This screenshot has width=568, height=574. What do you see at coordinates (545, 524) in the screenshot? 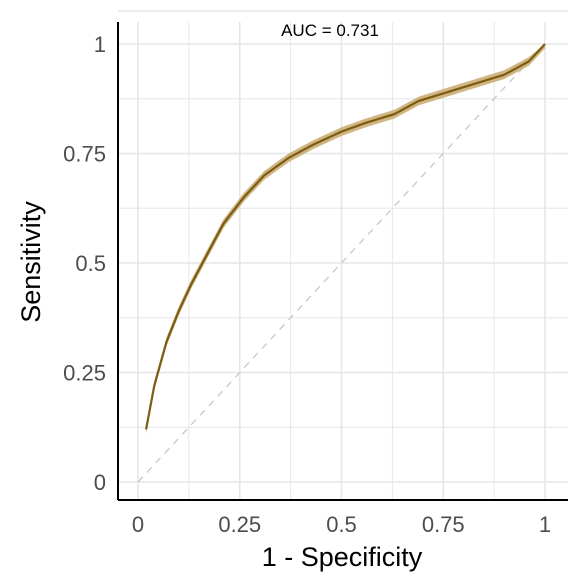
I see `x-tick-label: 1` at bounding box center [545, 524].